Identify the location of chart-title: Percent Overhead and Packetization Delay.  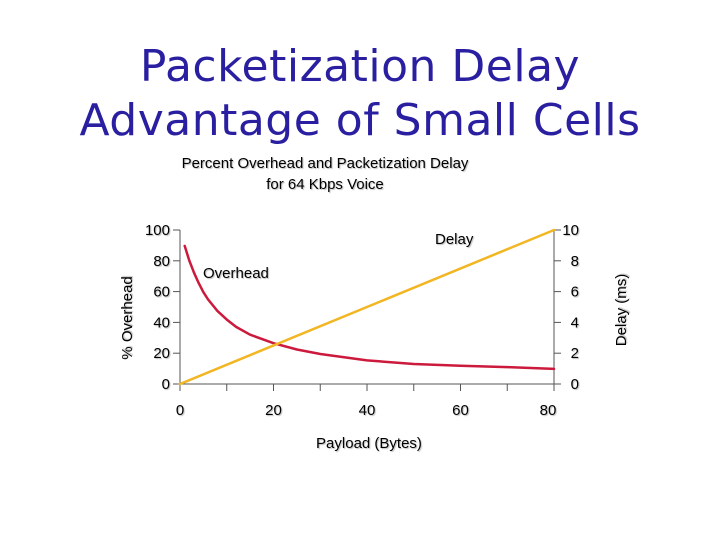
(325, 163).